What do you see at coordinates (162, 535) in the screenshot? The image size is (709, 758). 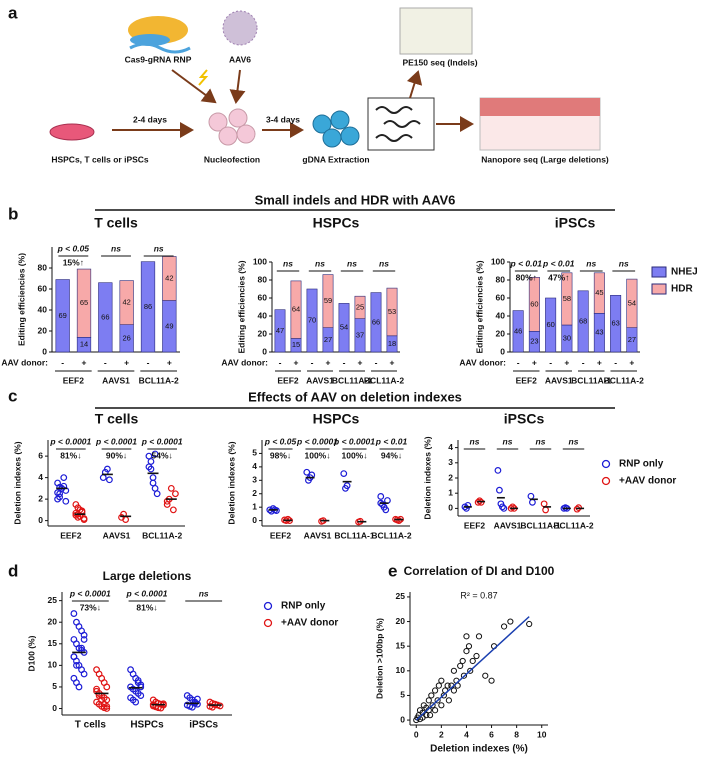 I see `x-tick-label: BCL11A-2` at bounding box center [162, 535].